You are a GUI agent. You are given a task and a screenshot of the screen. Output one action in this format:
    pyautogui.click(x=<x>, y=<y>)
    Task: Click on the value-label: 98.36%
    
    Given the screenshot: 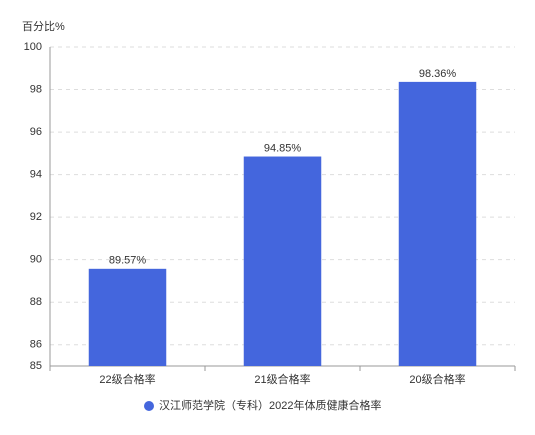 What is the action you would take?
    pyautogui.click(x=438, y=74)
    